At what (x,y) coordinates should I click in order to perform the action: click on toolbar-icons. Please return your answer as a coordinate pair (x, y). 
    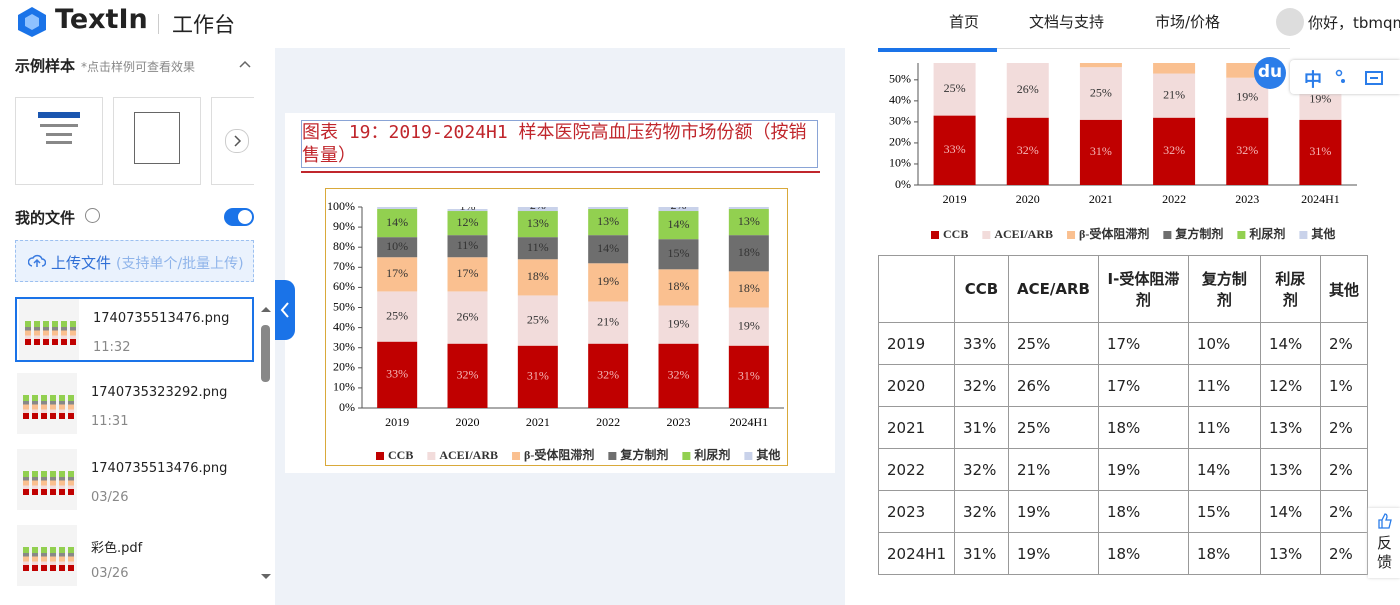
    Looking at the image, I should click on (1364, 78).